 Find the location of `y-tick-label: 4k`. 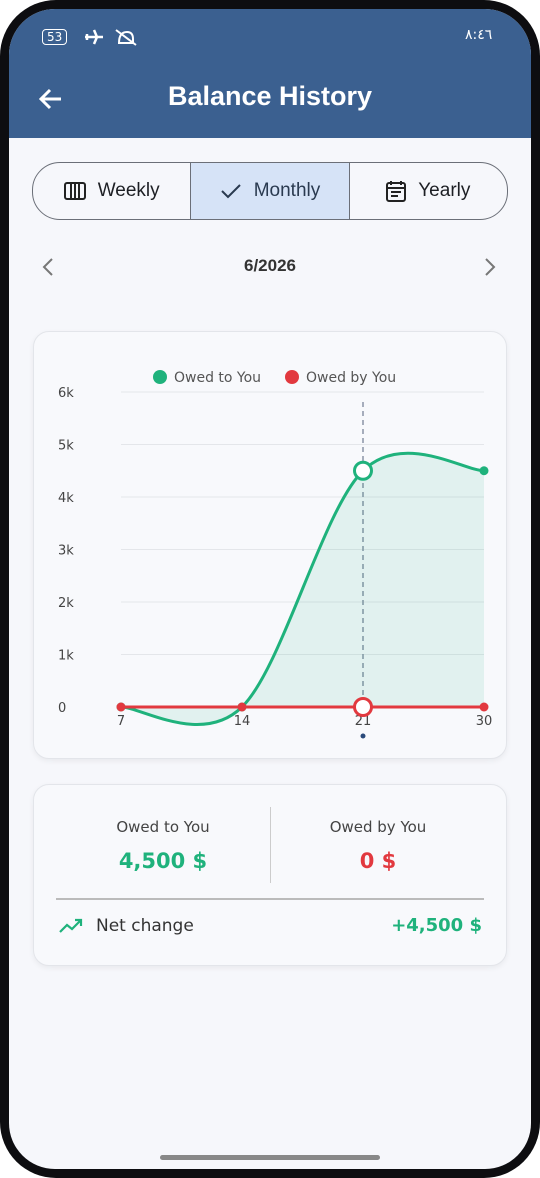

y-tick-label: 4k is located at coordinates (66, 498).